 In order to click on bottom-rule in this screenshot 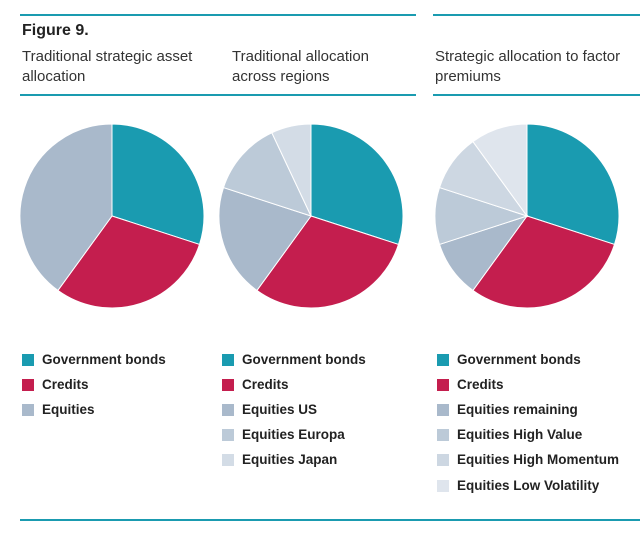, I will do `click(330, 520)`.